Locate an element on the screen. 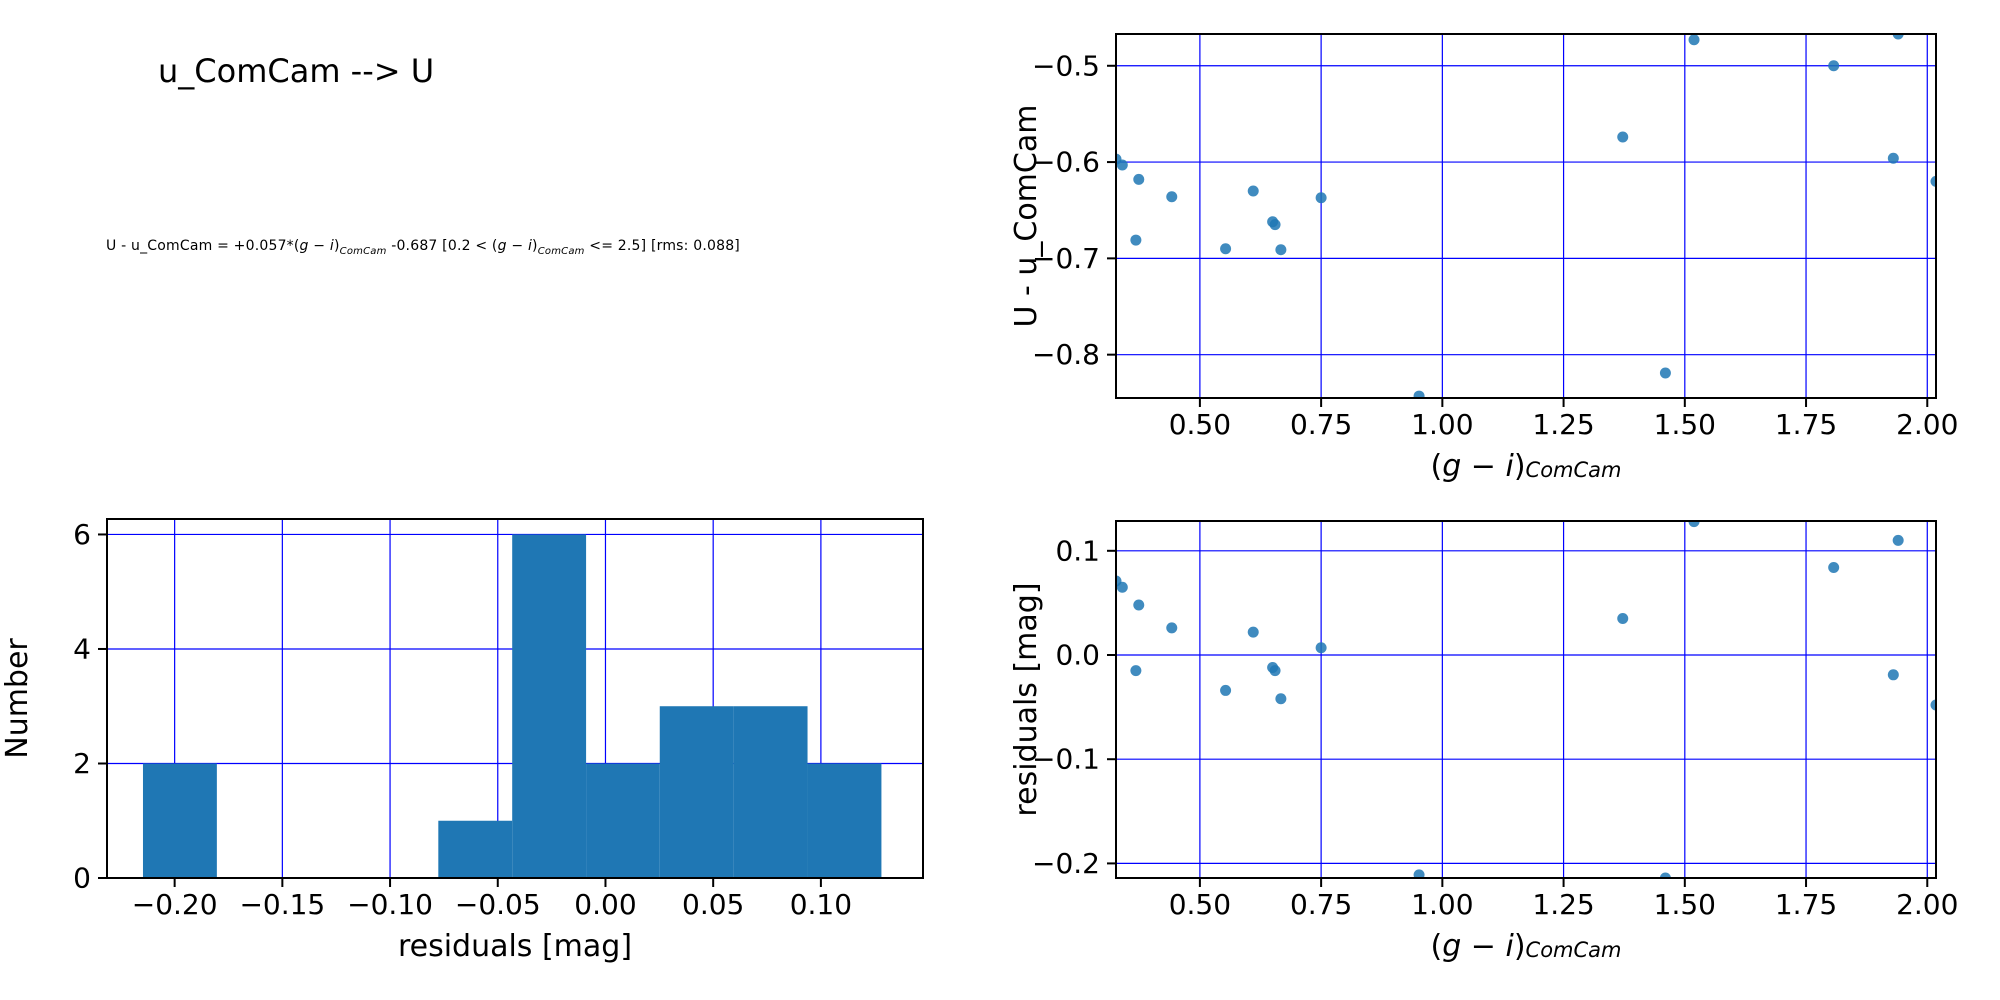 The image size is (2000, 1000). y-tick-label: 0.0 is located at coordinates (1077, 655).